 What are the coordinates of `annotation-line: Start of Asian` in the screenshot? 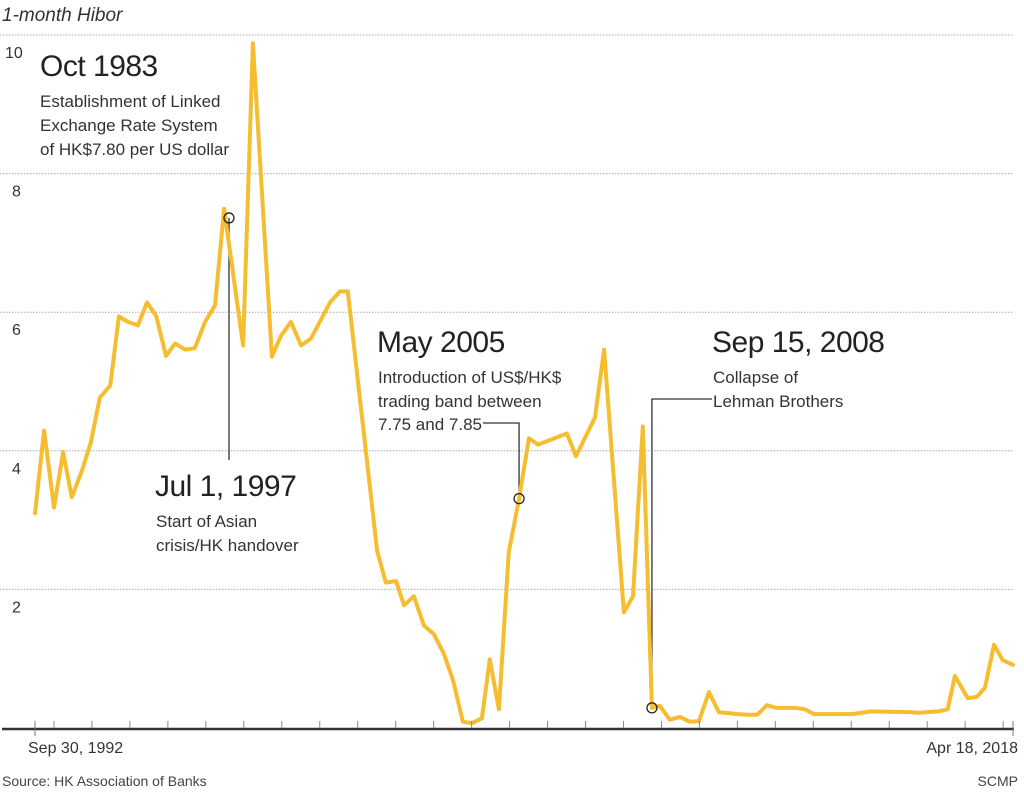 It's located at (206, 521).